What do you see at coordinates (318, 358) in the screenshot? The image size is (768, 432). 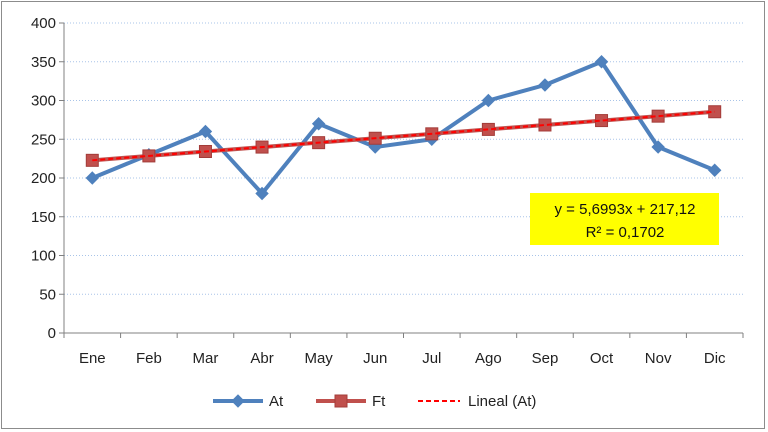 I see `x-tick-label: May` at bounding box center [318, 358].